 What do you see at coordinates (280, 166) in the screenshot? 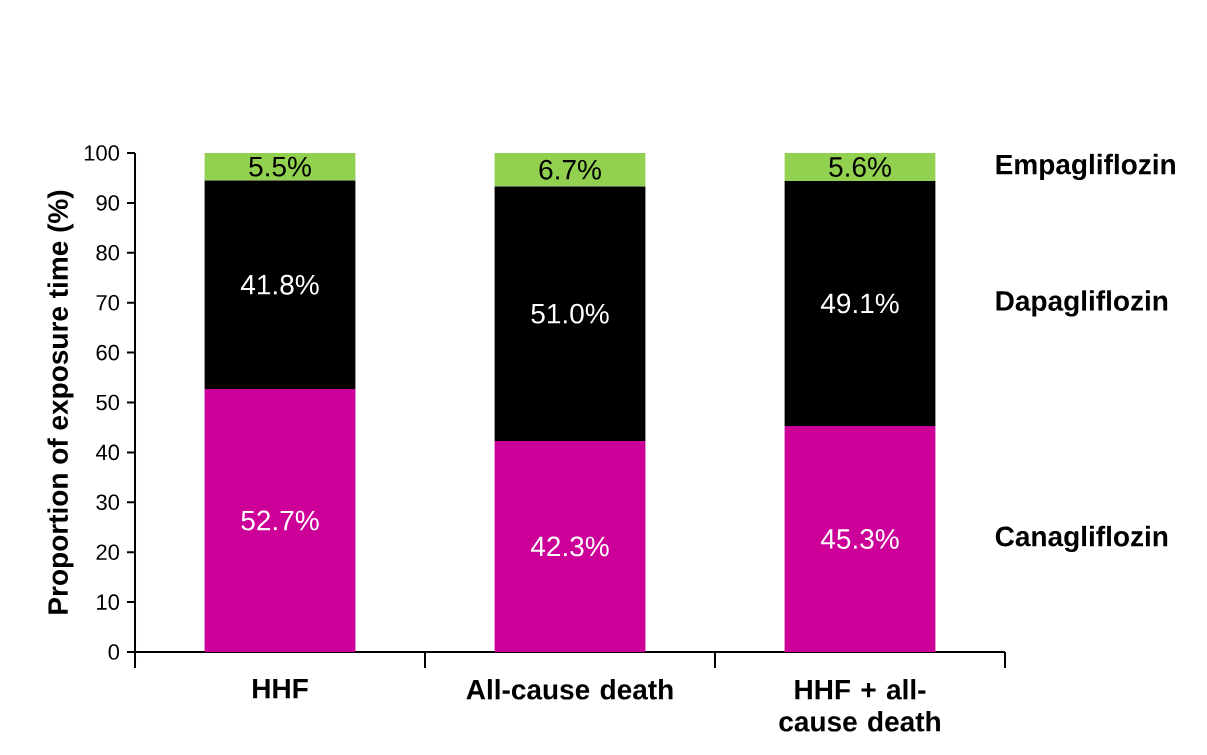
I see `data-label: 5.5%` at bounding box center [280, 166].